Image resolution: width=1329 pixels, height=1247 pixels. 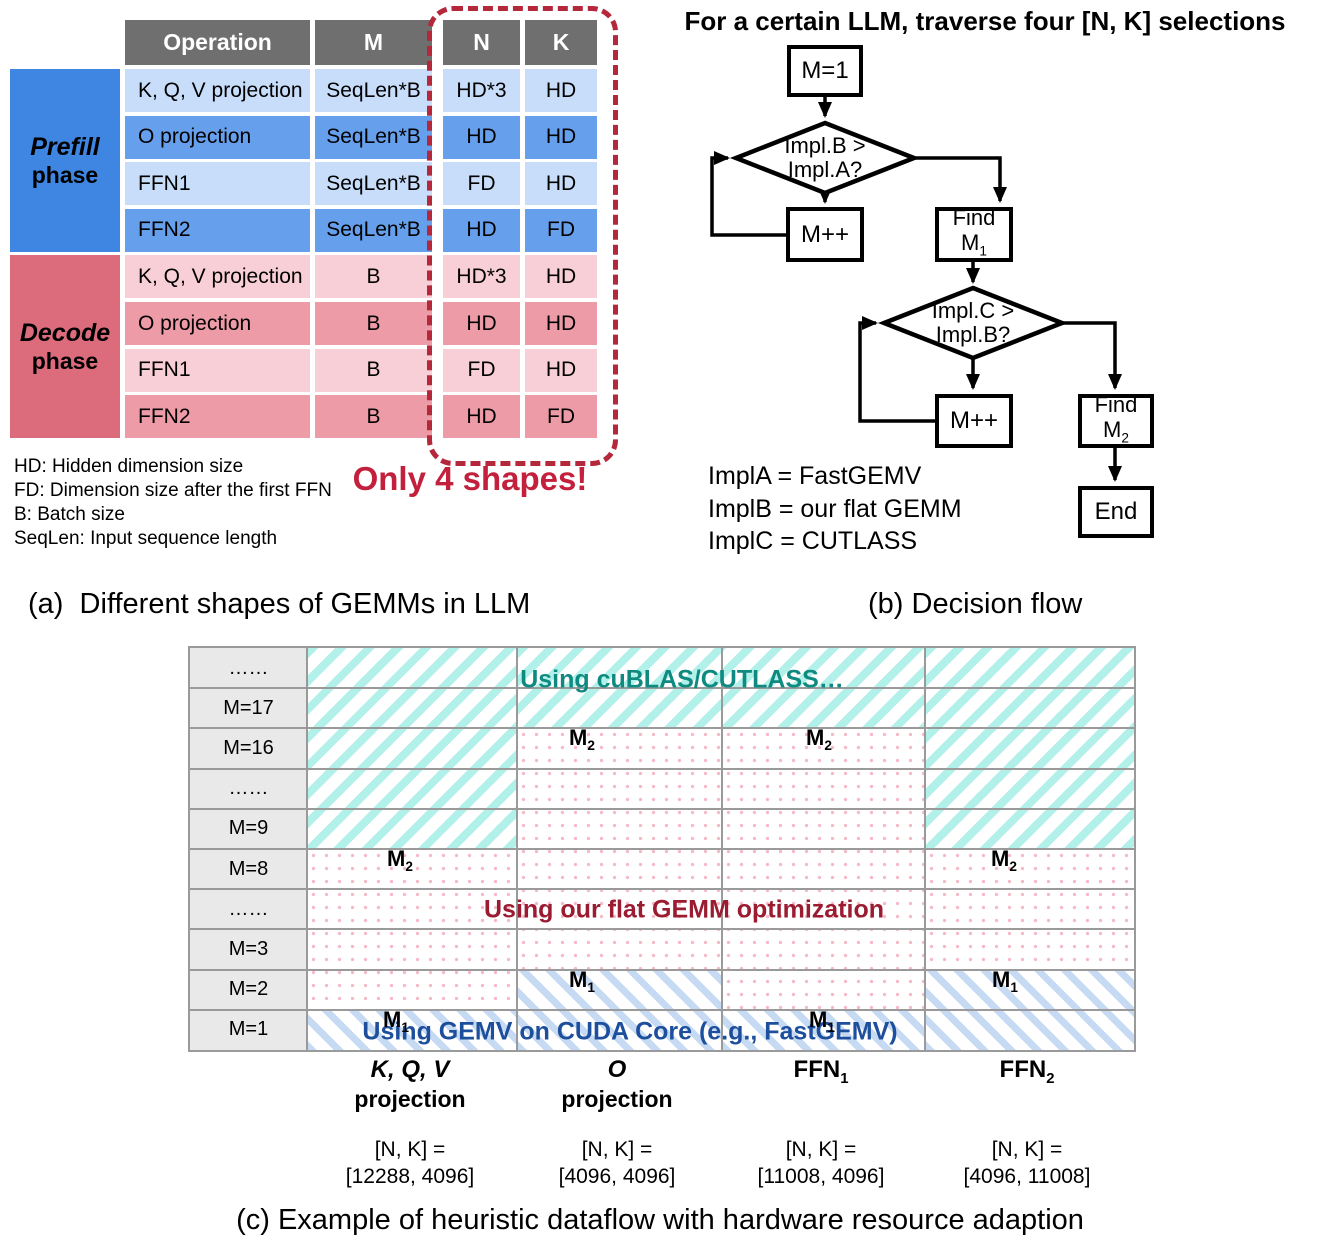 I want to click on nk-label-ffn1: [N, K] = [11008, 4096], so click(x=821, y=1163).